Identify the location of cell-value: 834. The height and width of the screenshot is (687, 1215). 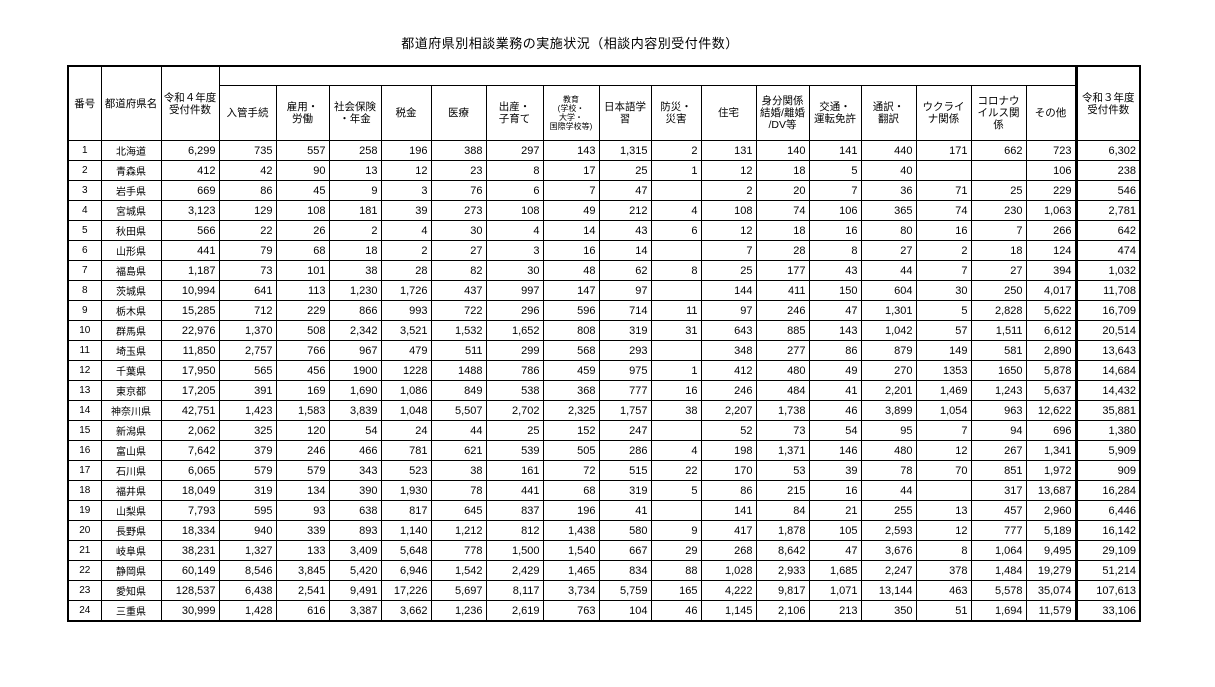
(625, 570).